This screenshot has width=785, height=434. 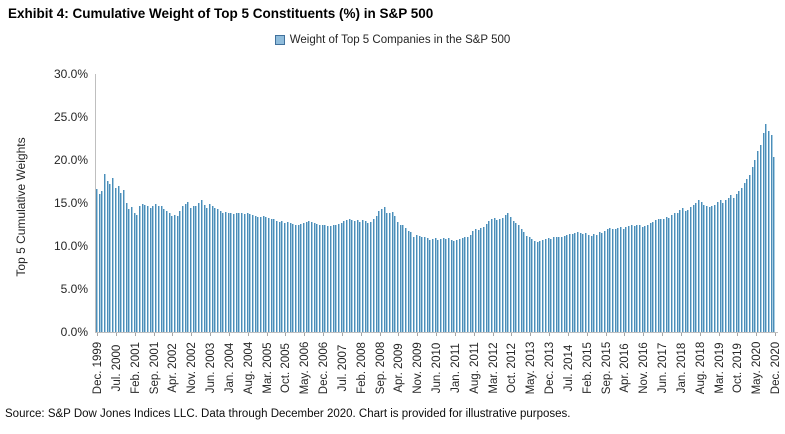 I want to click on x-axis-tick-label: Jun. 2003, so click(x=211, y=368).